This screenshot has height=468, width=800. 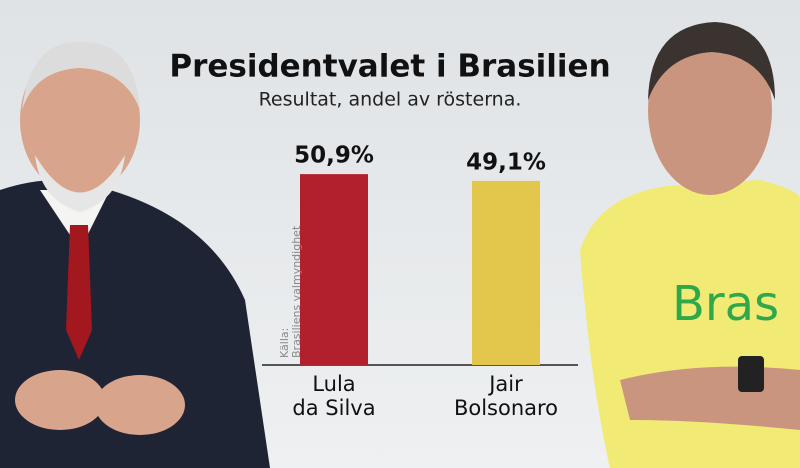 I want to click on chart-subtitle: Resultat, andel av rösterna., so click(x=390, y=100).